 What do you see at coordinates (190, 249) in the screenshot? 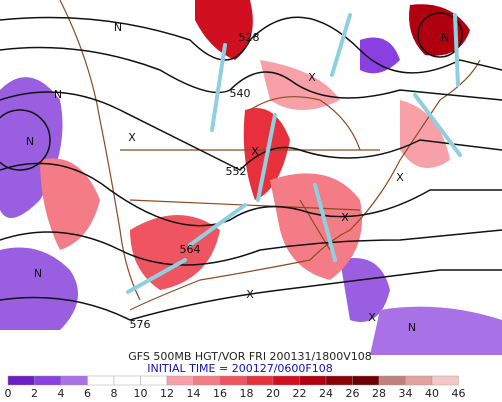
I see `contour-label: 564` at bounding box center [190, 249].